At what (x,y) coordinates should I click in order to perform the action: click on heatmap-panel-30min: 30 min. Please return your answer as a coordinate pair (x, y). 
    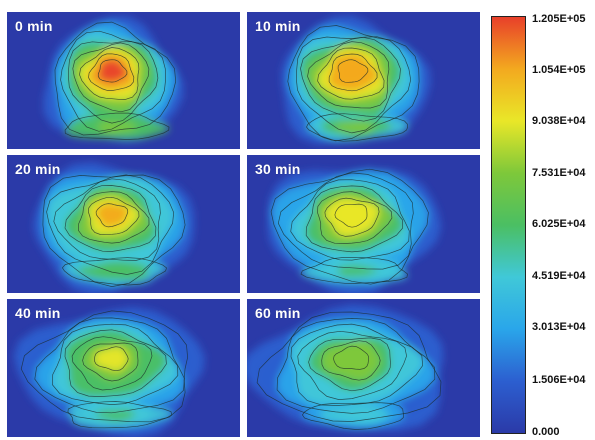
    Looking at the image, I should click on (363, 224).